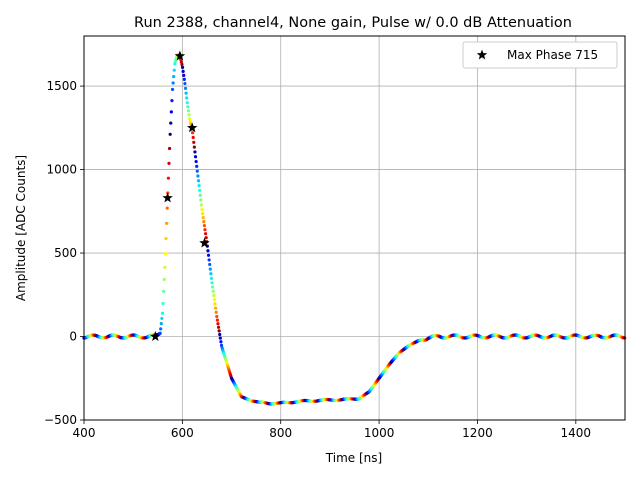 This screenshot has width=640, height=480. I want to click on y-tick-label: 1000, so click(61, 170).